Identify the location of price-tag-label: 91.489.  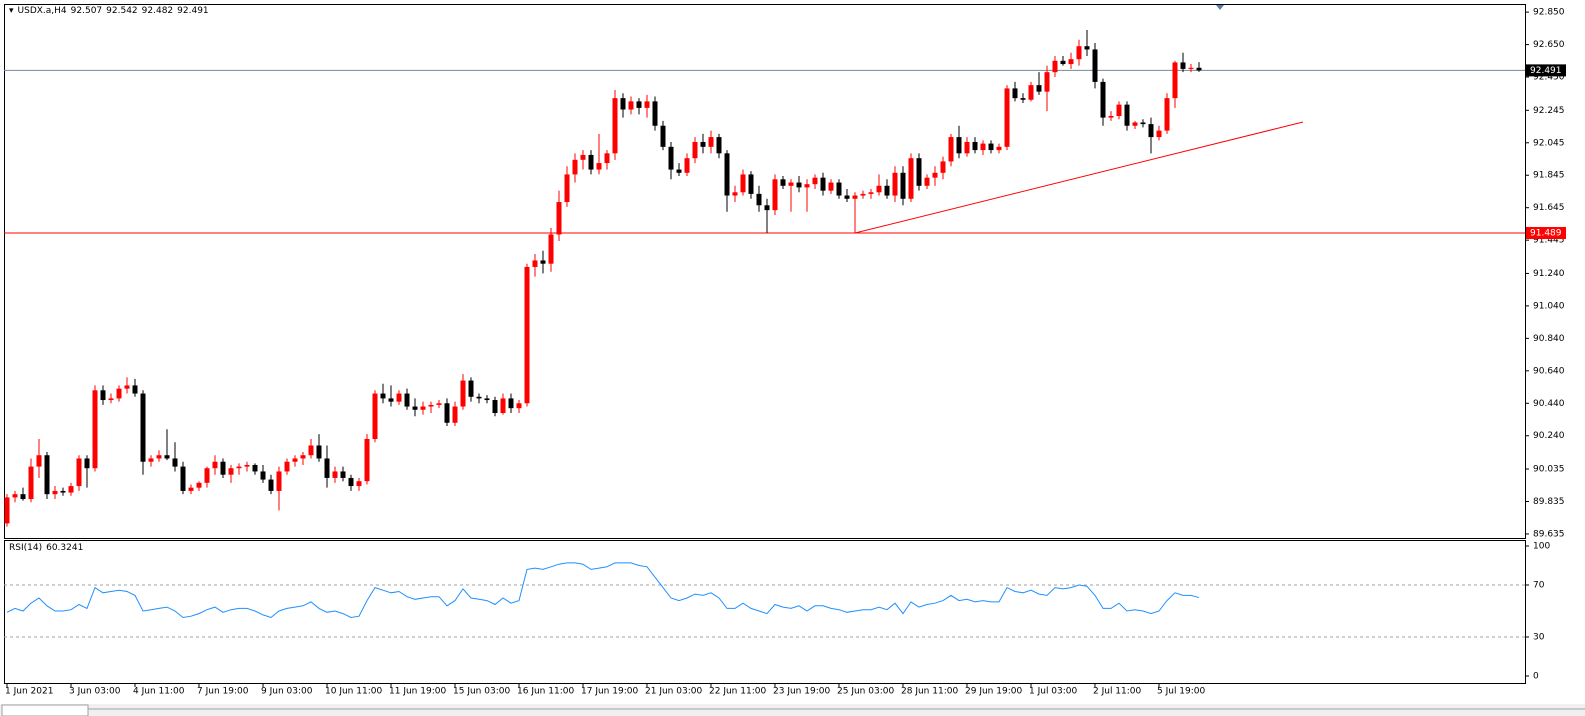
(1546, 234).